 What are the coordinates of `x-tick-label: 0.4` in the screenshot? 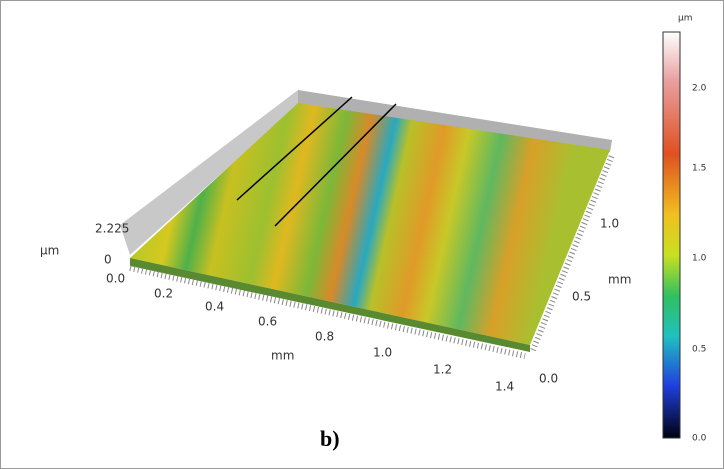 It's located at (214, 307).